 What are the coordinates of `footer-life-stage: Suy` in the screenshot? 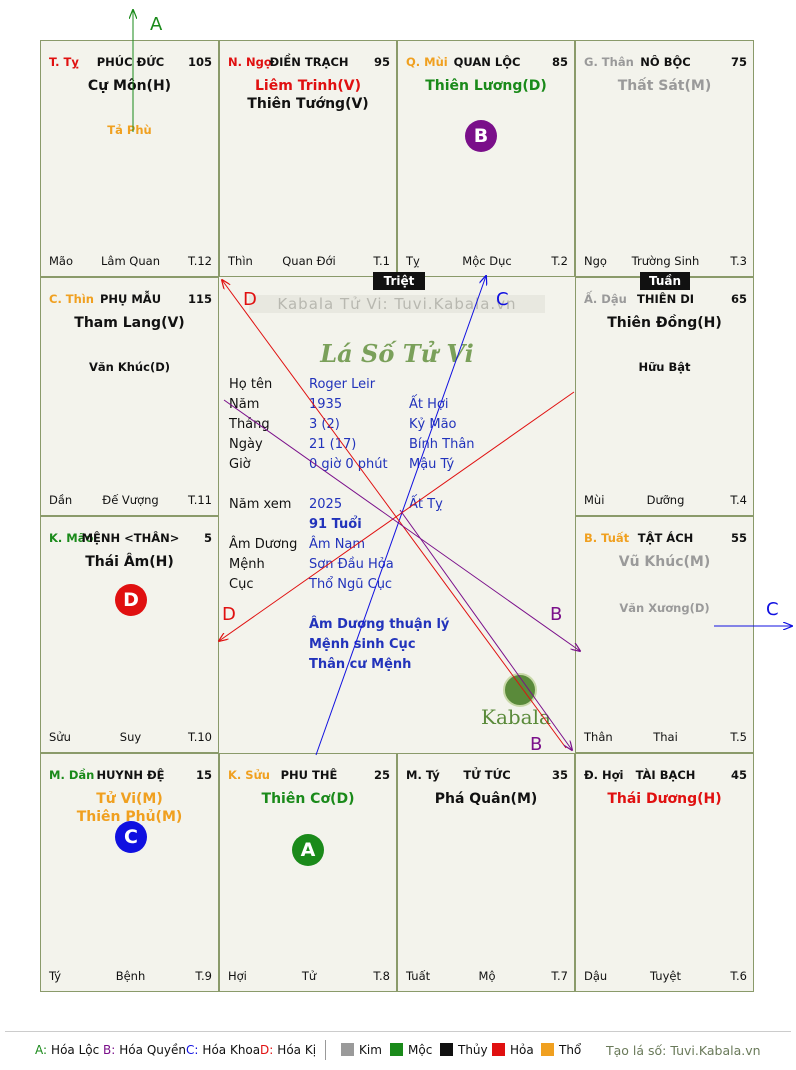 It's located at (130, 737).